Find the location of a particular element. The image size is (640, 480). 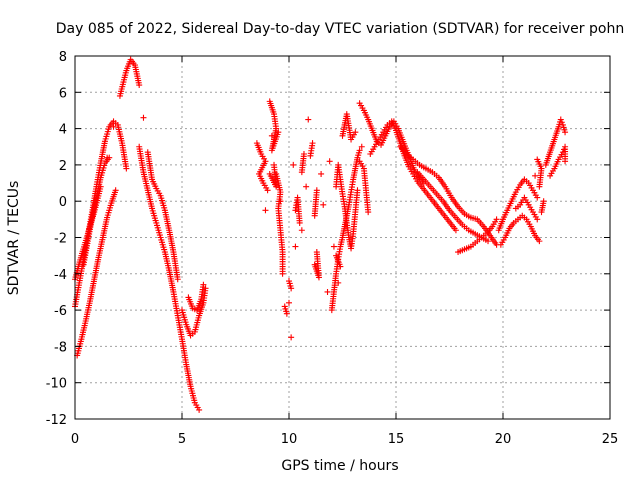

y-tick-label: -8 is located at coordinates (60, 347).